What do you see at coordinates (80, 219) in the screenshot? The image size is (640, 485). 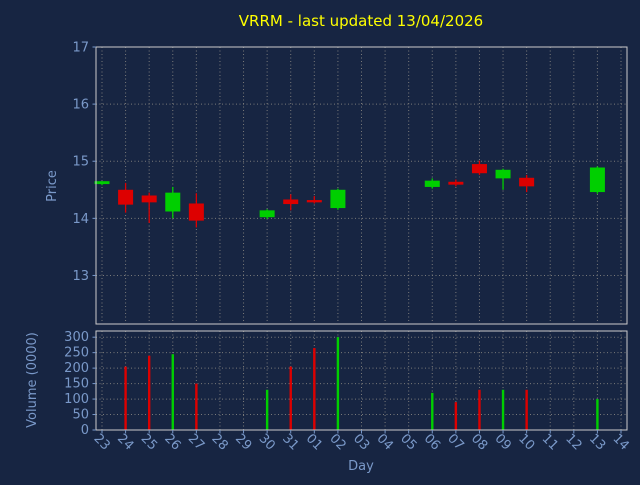 I see `price-tick-label: 14` at bounding box center [80, 219].